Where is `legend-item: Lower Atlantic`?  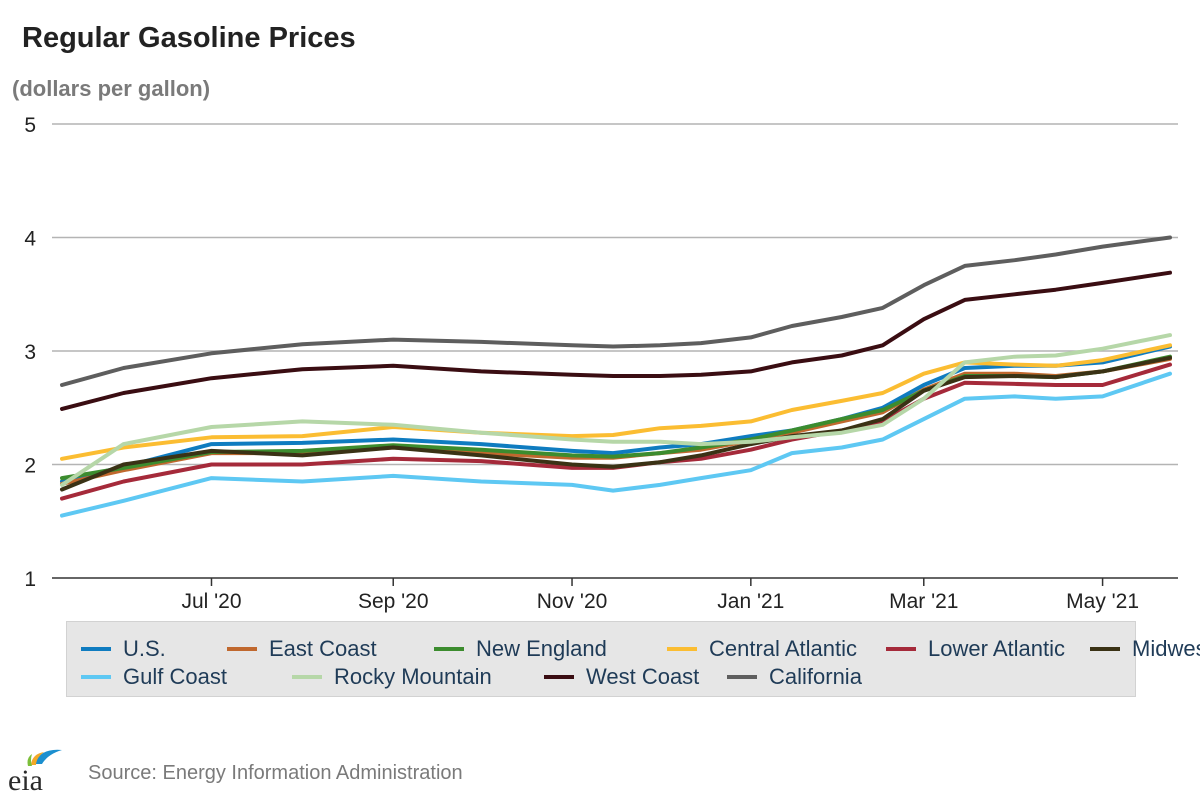
legend-item: Lower Atlantic is located at coordinates (975, 649).